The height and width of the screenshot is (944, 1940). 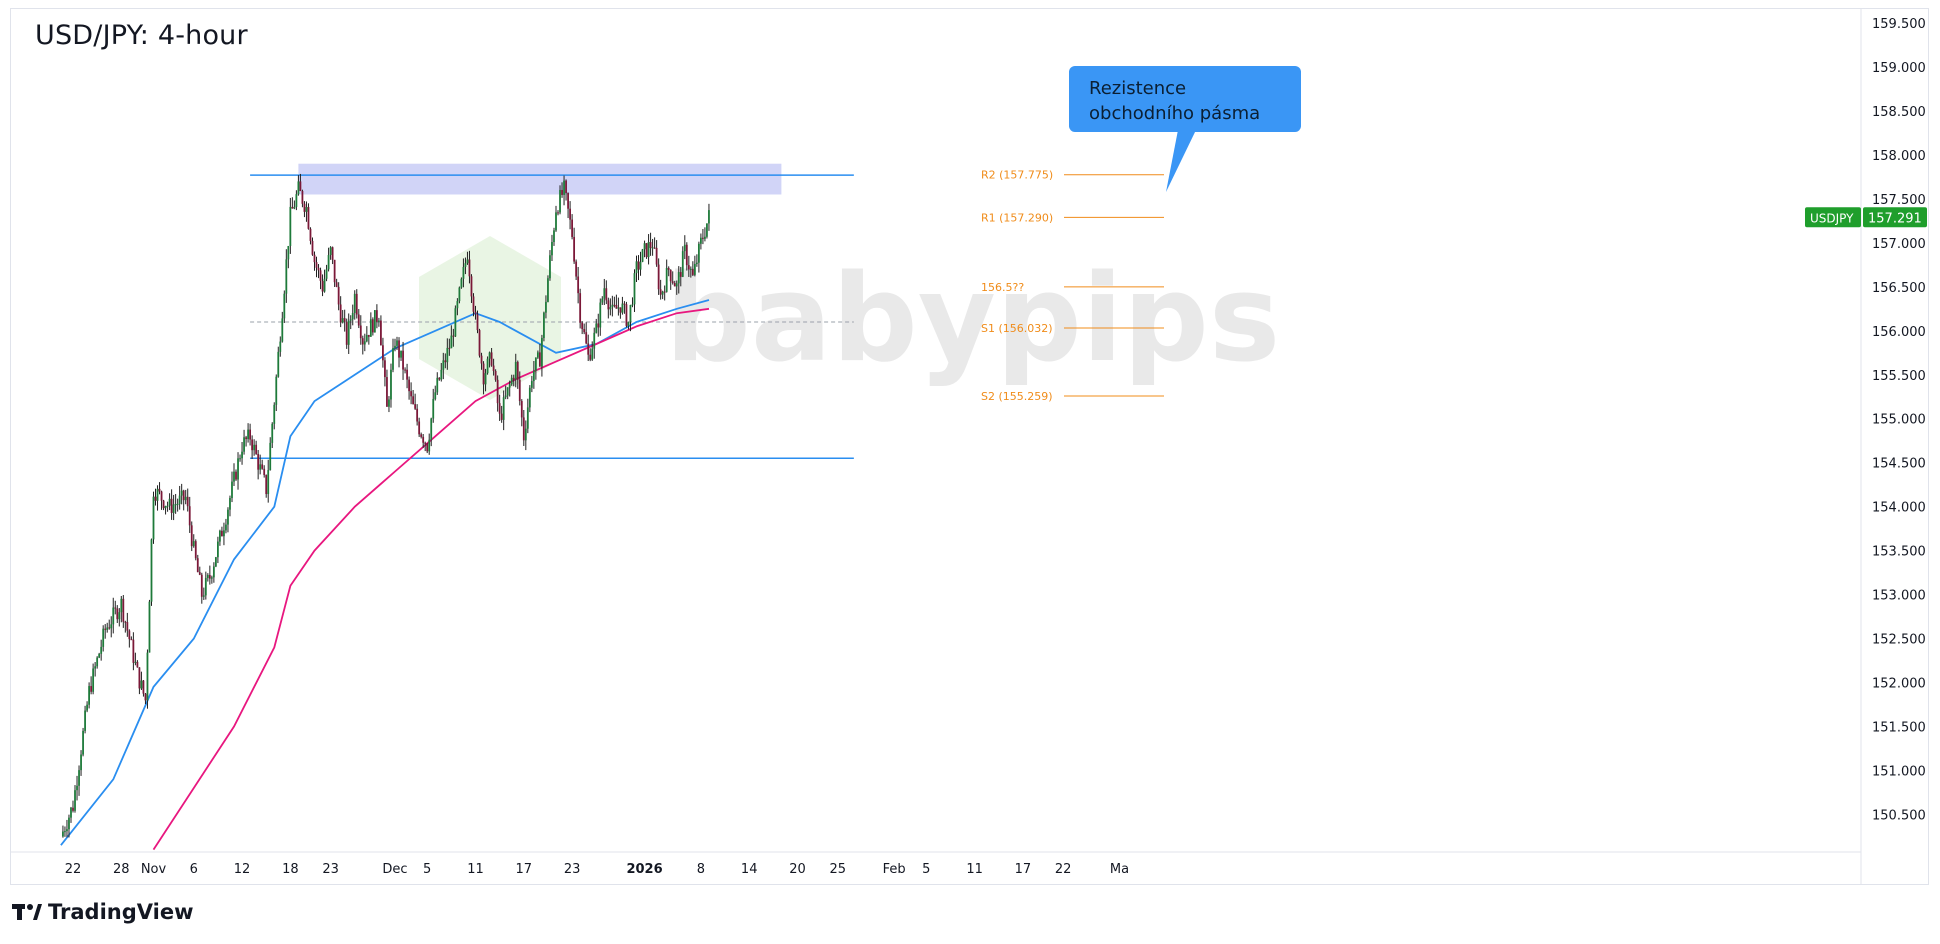 What do you see at coordinates (1899, 332) in the screenshot?
I see `y-tick-label-7: 156.000` at bounding box center [1899, 332].